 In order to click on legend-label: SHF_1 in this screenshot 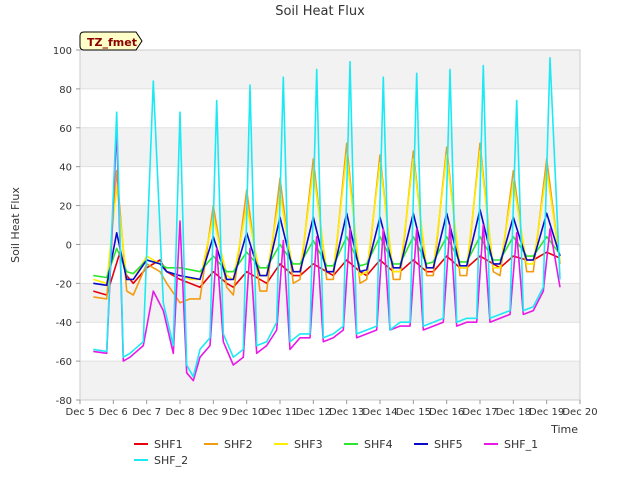, I will do `click(521, 444)`.